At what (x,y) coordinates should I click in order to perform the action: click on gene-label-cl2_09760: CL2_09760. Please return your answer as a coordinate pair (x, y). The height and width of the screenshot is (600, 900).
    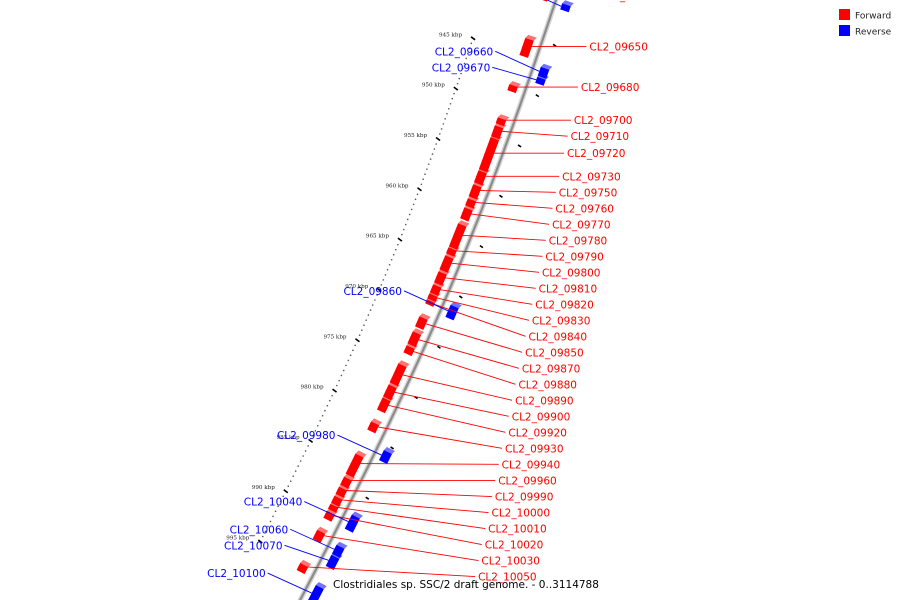
    Looking at the image, I should click on (584, 209).